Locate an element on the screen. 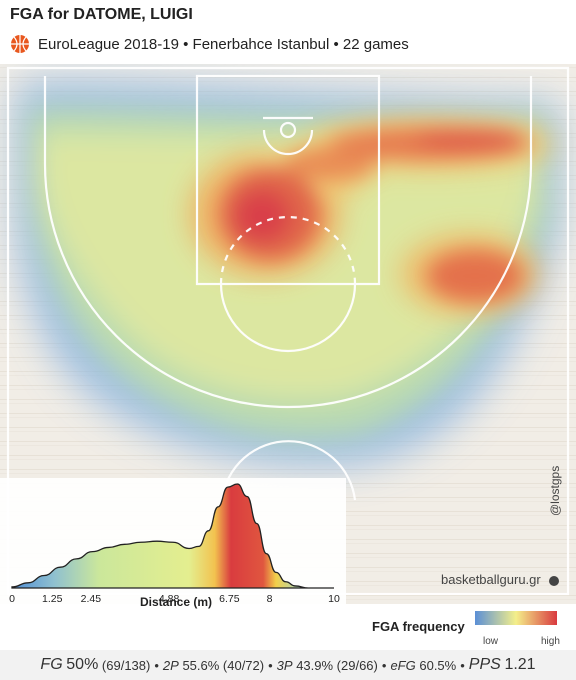 Image resolution: width=576 pixels, height=680 pixels. p2-label: 2P is located at coordinates (170, 665).